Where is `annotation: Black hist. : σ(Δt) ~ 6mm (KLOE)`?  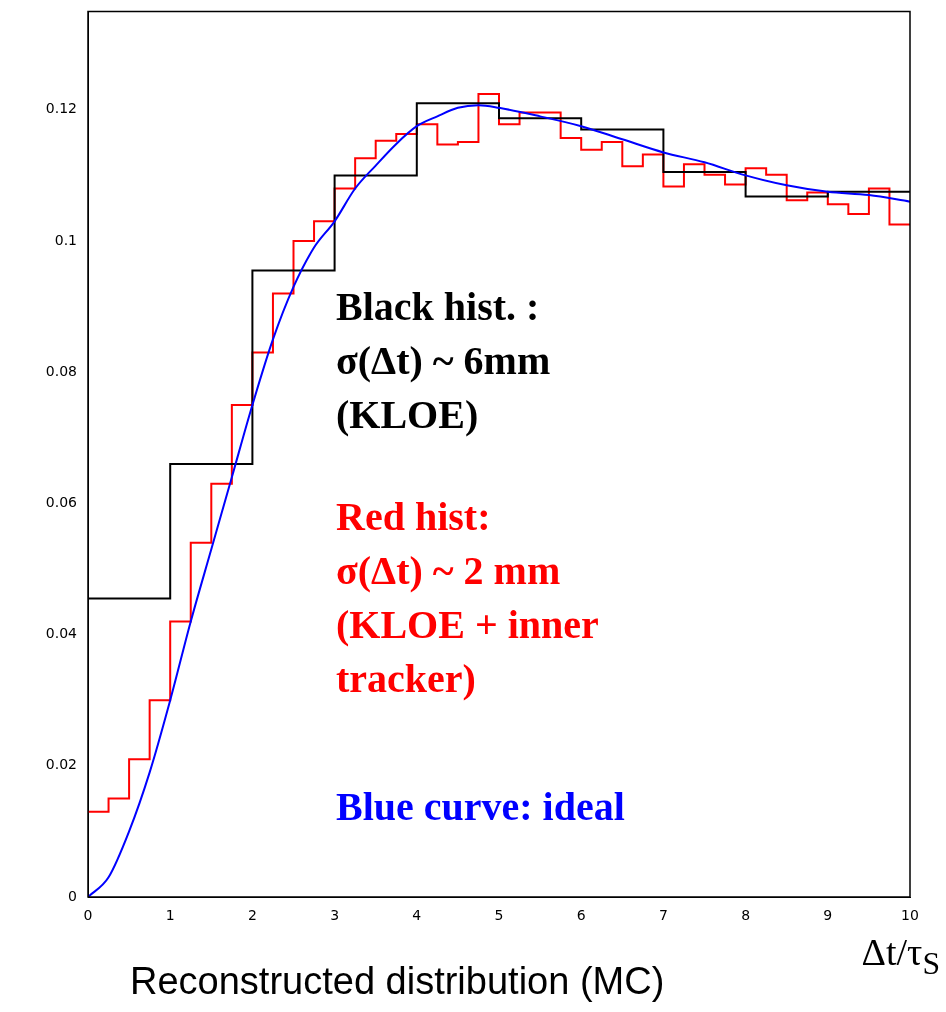 annotation: Black hist. : σ(Δt) ~ 6mm (KLOE) is located at coordinates (443, 361).